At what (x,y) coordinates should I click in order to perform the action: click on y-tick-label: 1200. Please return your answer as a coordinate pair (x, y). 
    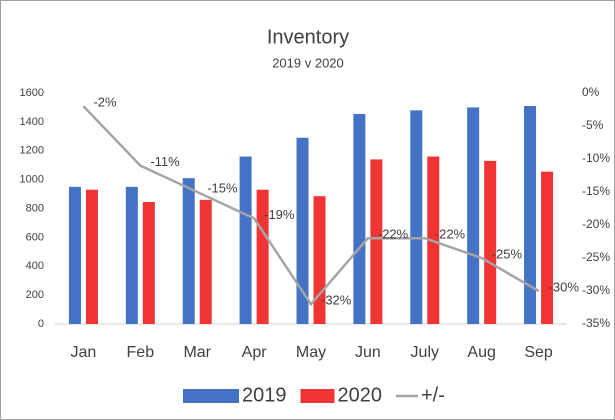
    Looking at the image, I should click on (32, 151).